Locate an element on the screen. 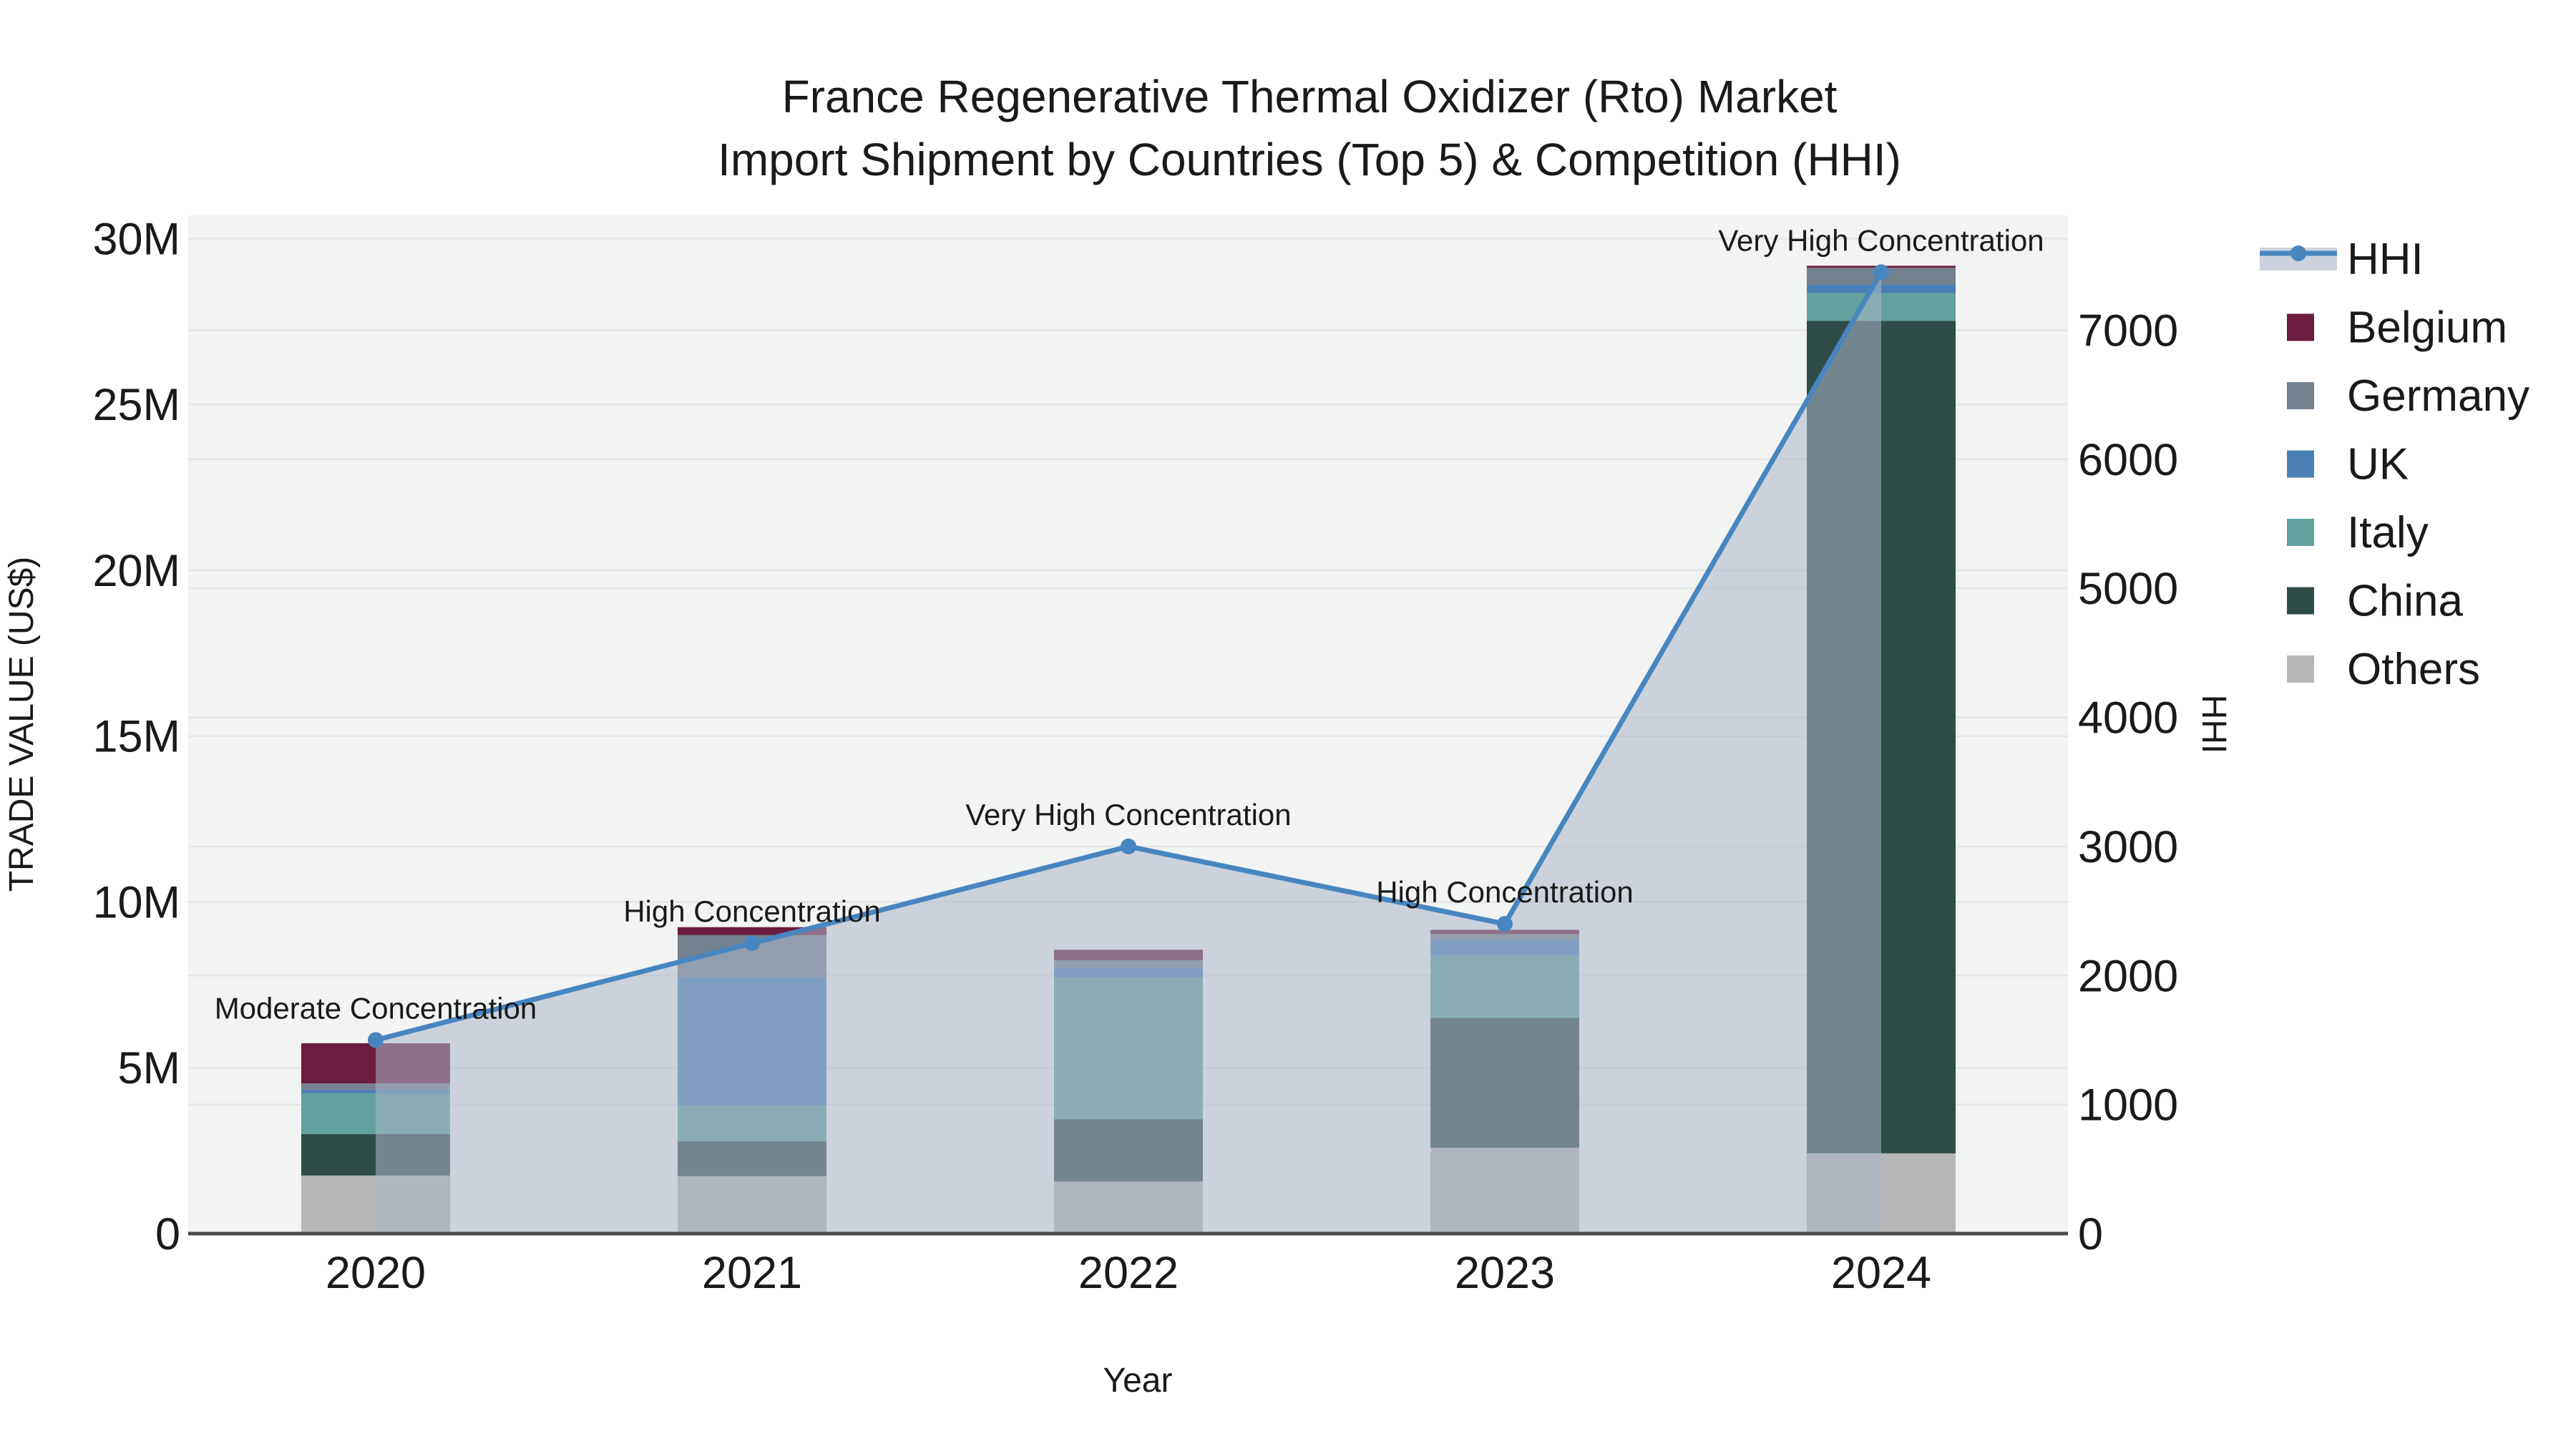 The image size is (2576, 1449). x-axis-ticks: 2020 2021 2022 2023 2024 is located at coordinates (1128, 1273).